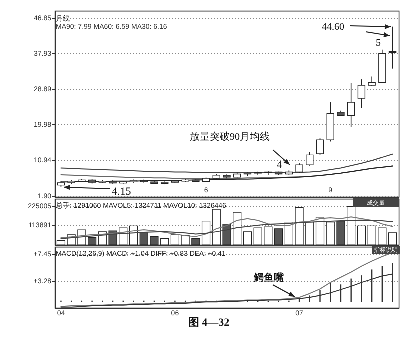 The image size is (419, 356). Describe the element at coordinates (230, 137) in the screenshot. I see `annotation: 放量突破90月均线` at that location.